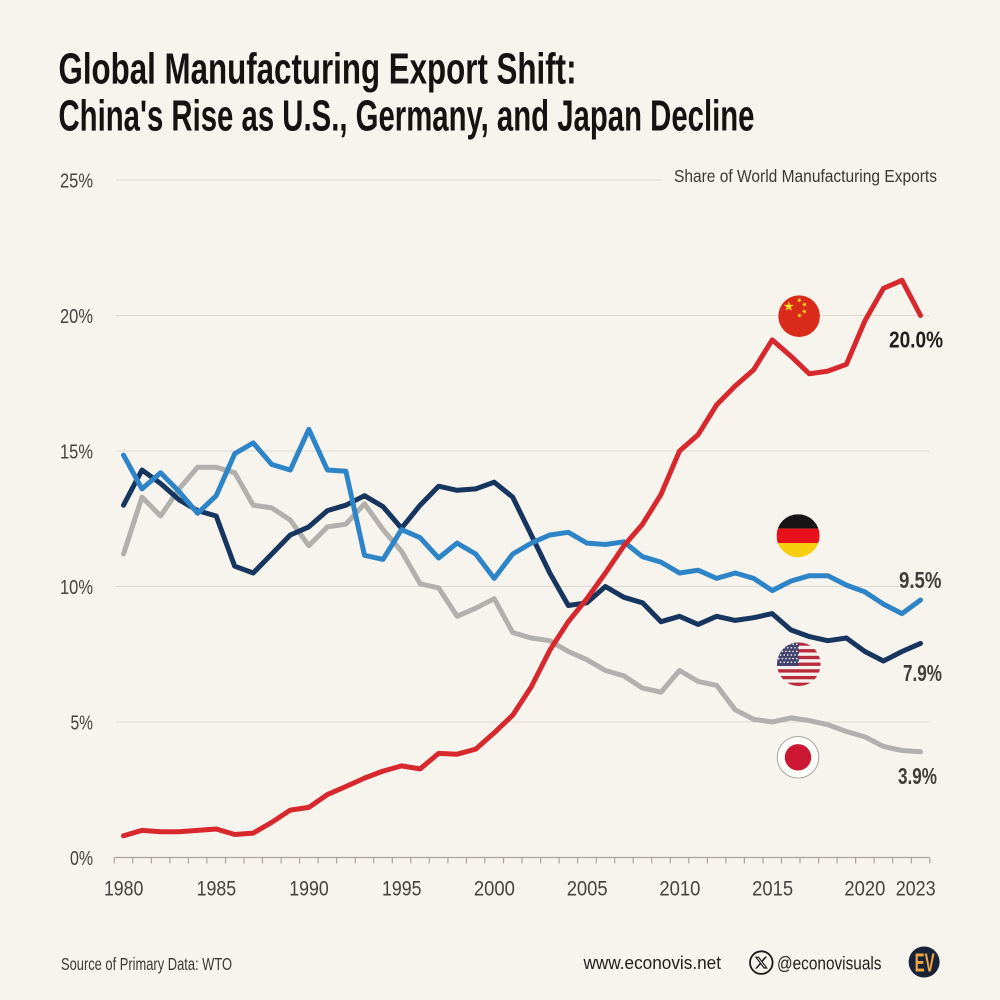 This screenshot has width=1000, height=1000. I want to click on svg-text: 7.9%, so click(922, 673).